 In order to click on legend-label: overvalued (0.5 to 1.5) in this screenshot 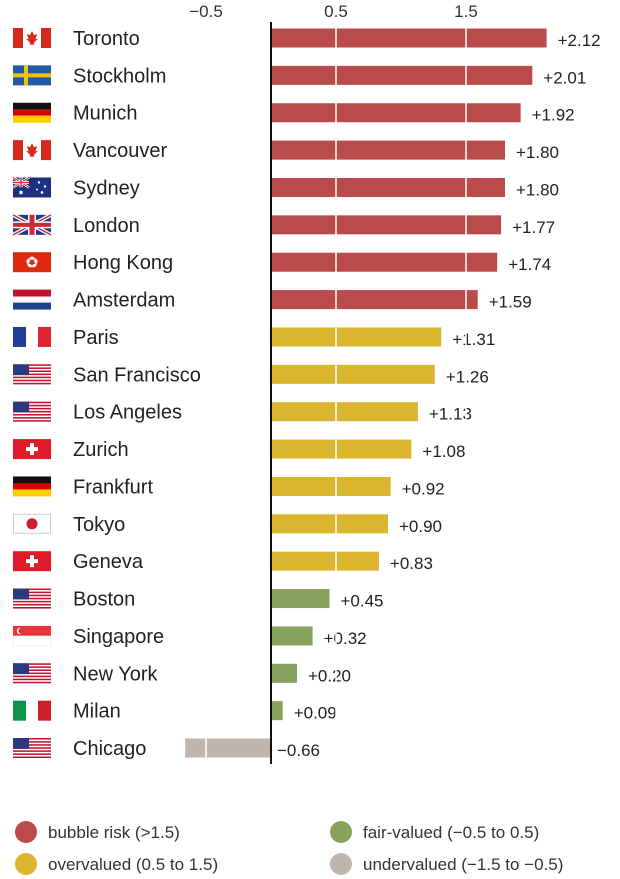, I will do `click(133, 864)`.